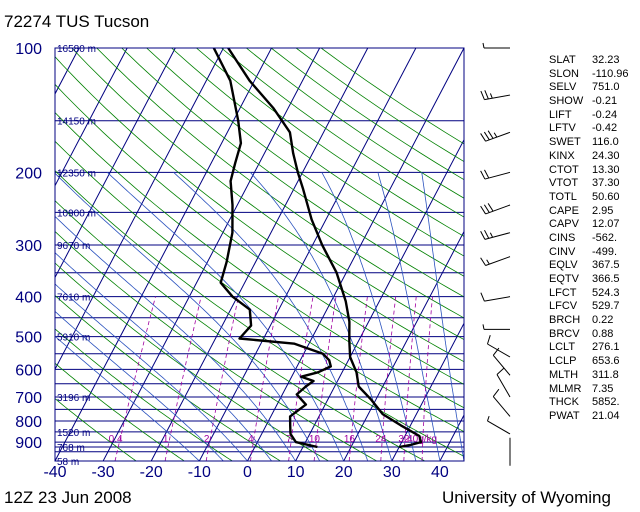 The height and width of the screenshot is (512, 640). What do you see at coordinates (565, 142) in the screenshot?
I see `index-key: SWET` at bounding box center [565, 142].